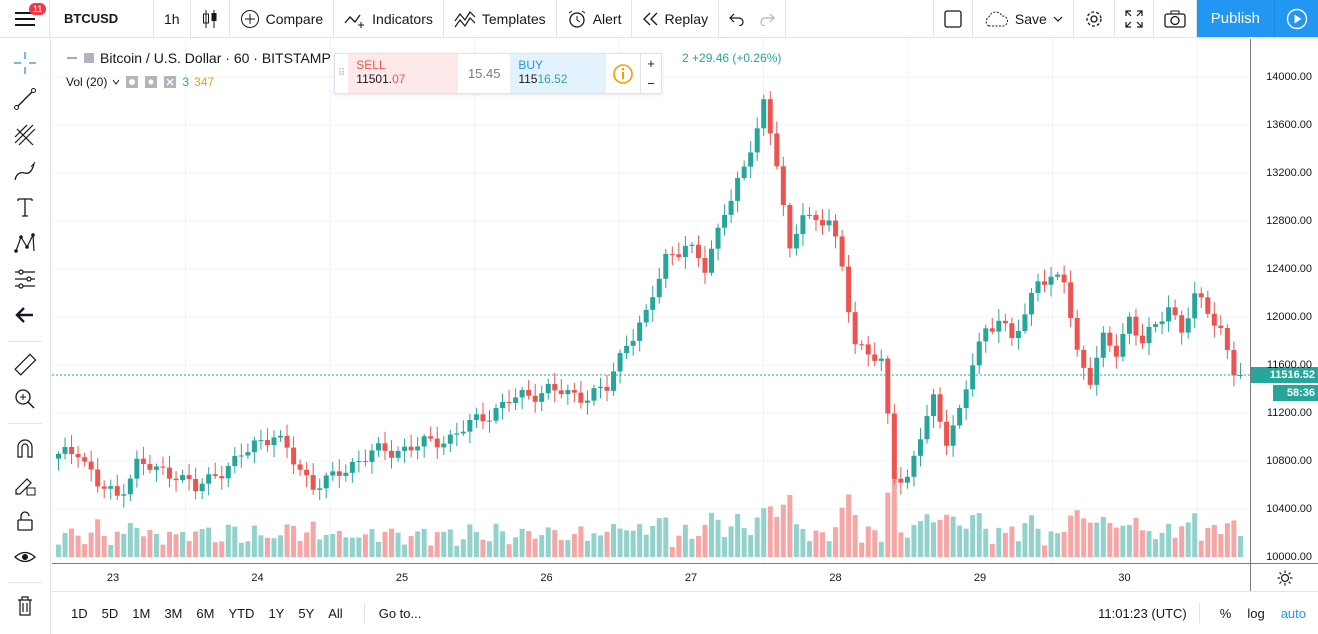 The image size is (1318, 634). Describe the element at coordinates (141, 613) in the screenshot. I see `range-1m: 1M` at that location.